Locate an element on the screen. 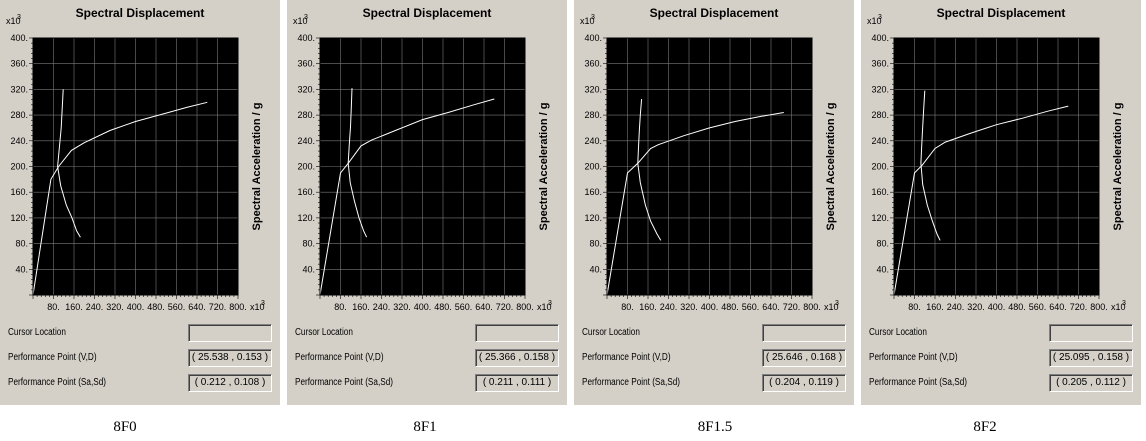 This screenshot has height=441, width=1146. performance-point-sasd-field: ( 0.211 , 0.111 ) is located at coordinates (517, 383).